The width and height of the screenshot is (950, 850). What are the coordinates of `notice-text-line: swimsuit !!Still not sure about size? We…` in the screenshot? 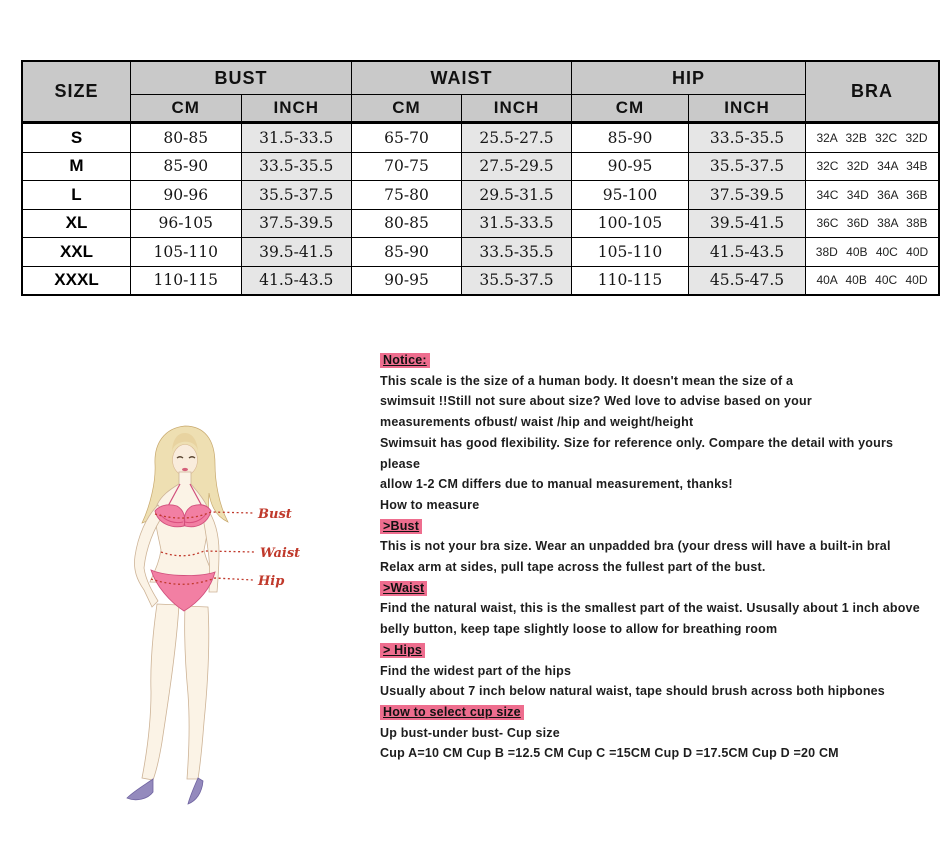 It's located at (596, 401).